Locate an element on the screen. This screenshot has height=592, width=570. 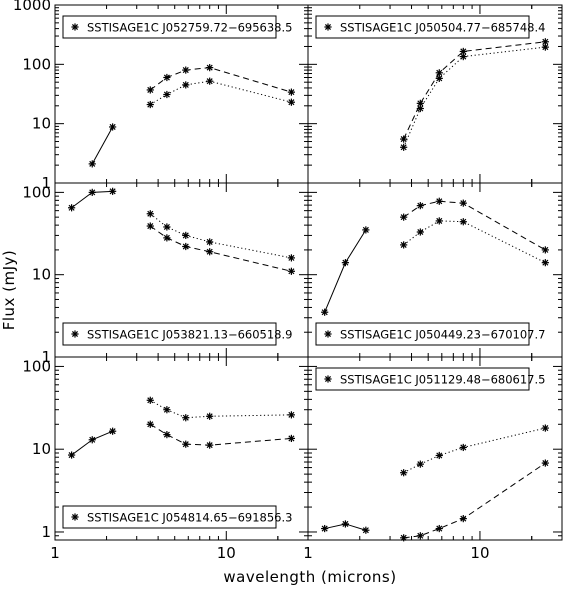
legend: SSTISAGE1C J052759.72−695638.5 is located at coordinates (177, 27).